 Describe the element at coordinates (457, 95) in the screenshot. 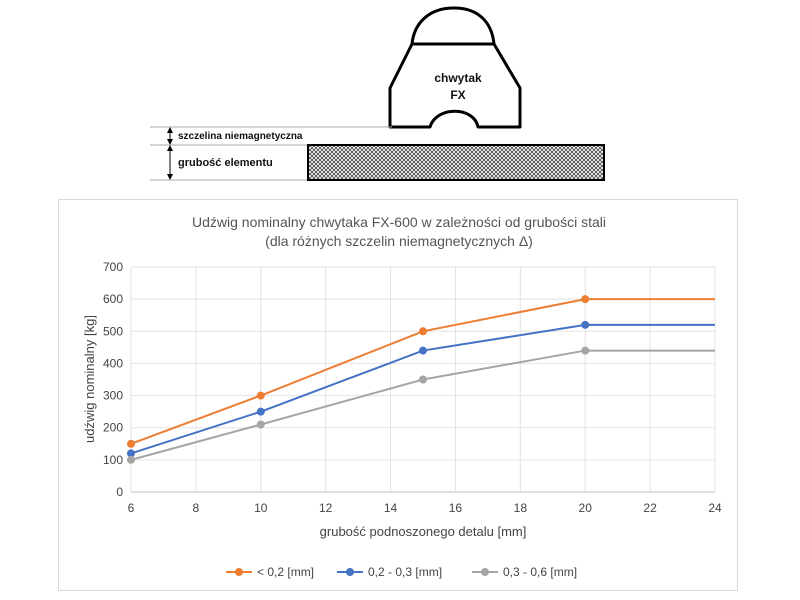

I see `gripper-label-line2: FX` at that location.